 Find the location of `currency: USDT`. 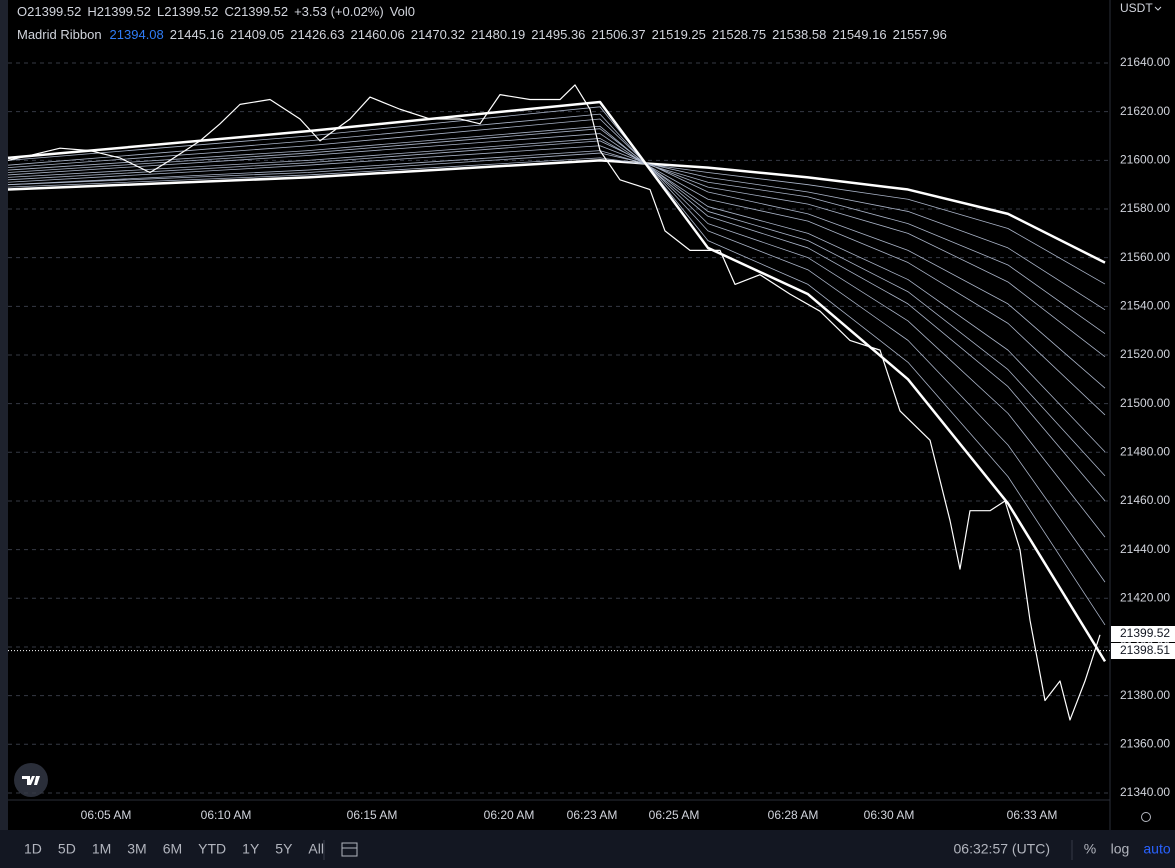

currency: USDT is located at coordinates (1136, 8).